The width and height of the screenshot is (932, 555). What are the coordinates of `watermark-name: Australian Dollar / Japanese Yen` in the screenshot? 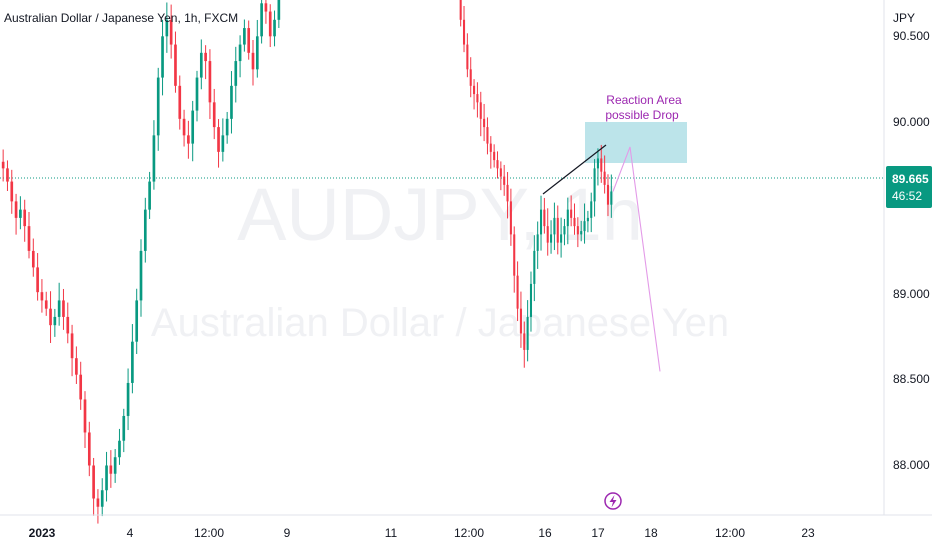 It's located at (440, 323).